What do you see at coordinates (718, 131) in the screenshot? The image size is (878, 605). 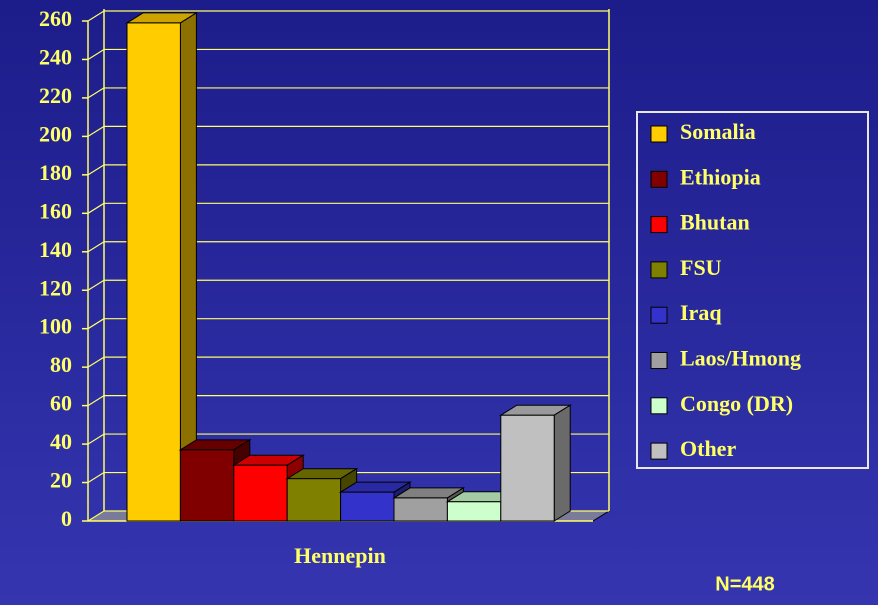 I see `legend-label: Somalia` at bounding box center [718, 131].